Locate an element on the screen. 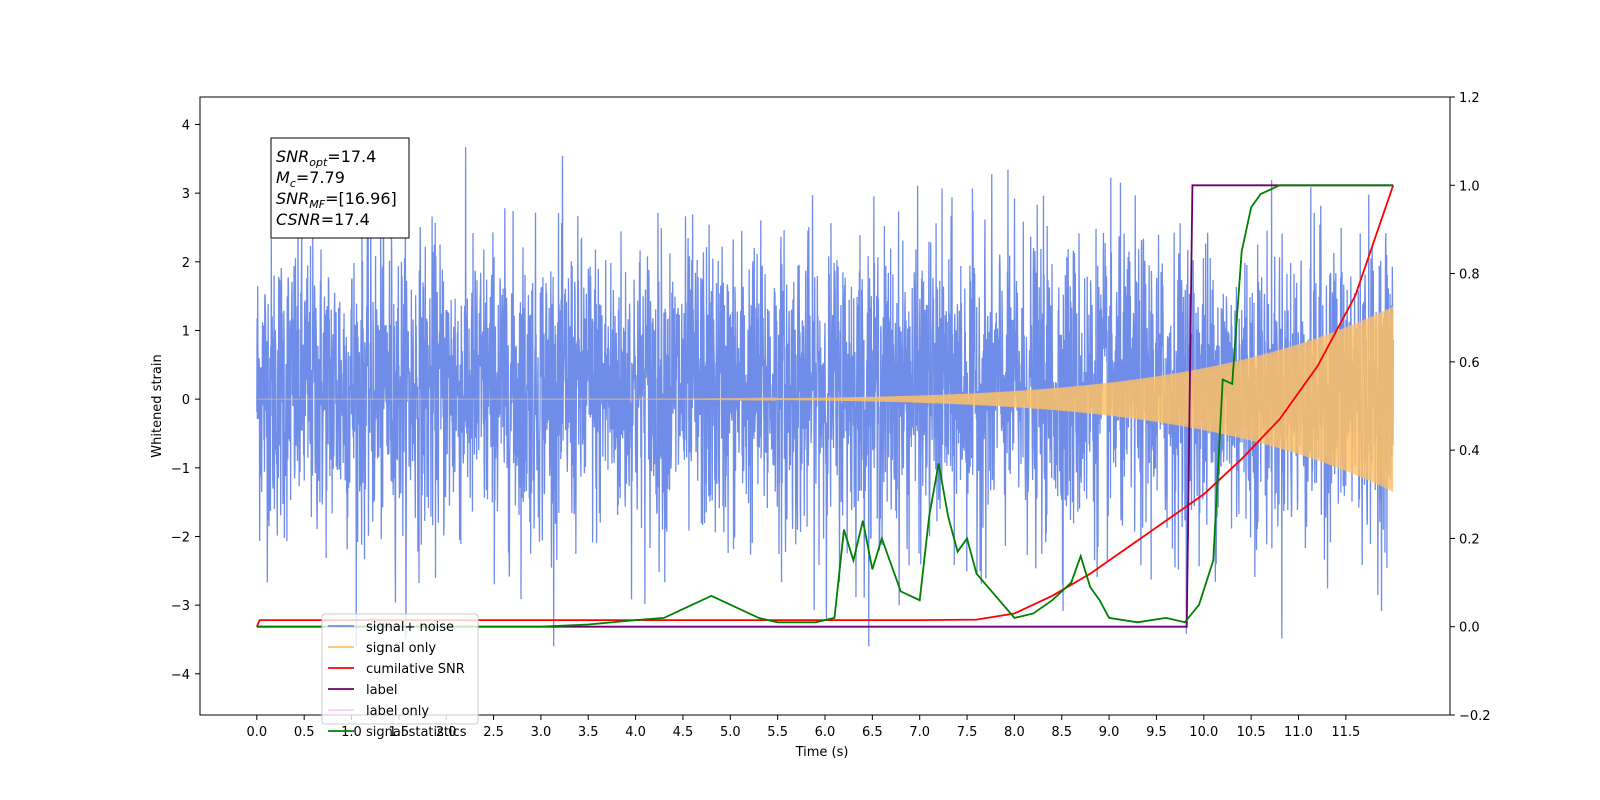 The height and width of the screenshot is (800, 1600). legend-entry: label is located at coordinates (381, 690).